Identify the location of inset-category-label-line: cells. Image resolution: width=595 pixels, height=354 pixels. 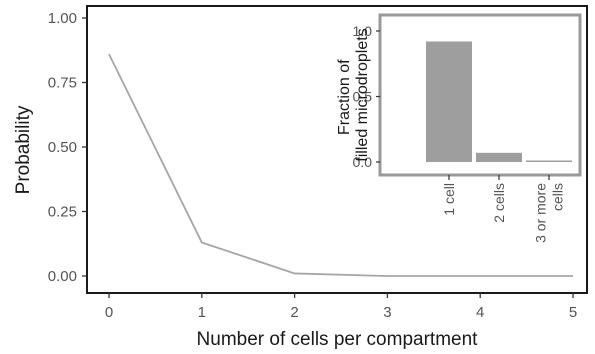
(558, 197).